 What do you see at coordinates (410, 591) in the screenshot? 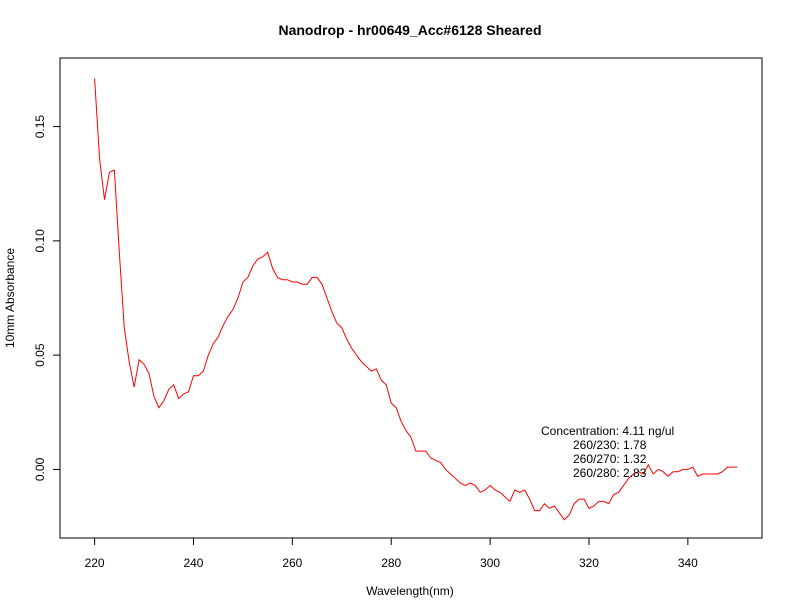
I see `x-axis-label: Wavelength(nm)` at bounding box center [410, 591].